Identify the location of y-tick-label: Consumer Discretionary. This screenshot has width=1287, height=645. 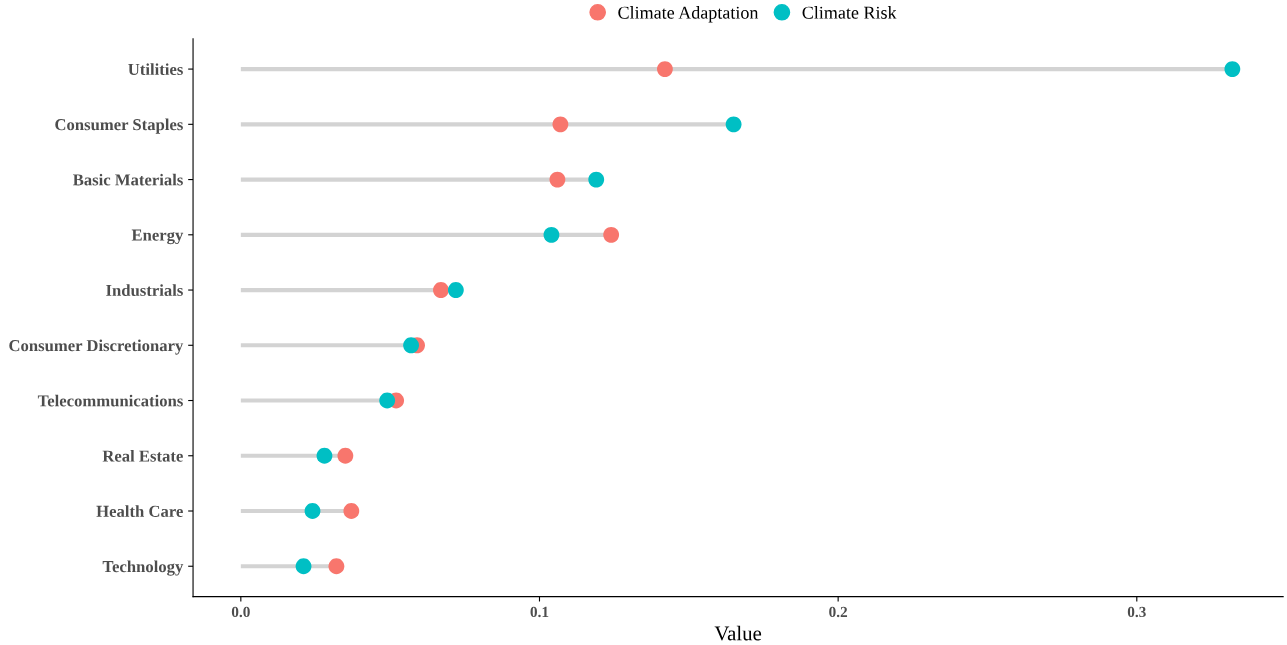
(96, 347).